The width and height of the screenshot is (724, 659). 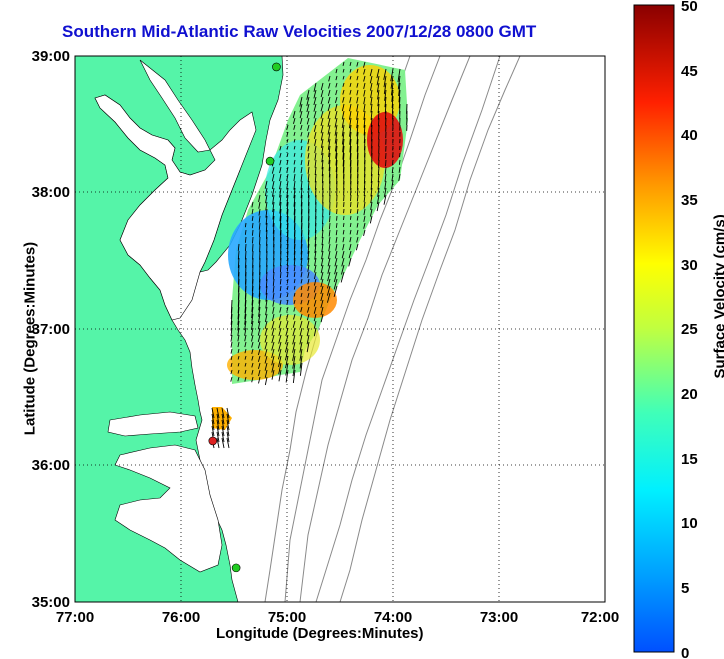 I want to click on x-tick-label: 76:00, so click(x=181, y=617).